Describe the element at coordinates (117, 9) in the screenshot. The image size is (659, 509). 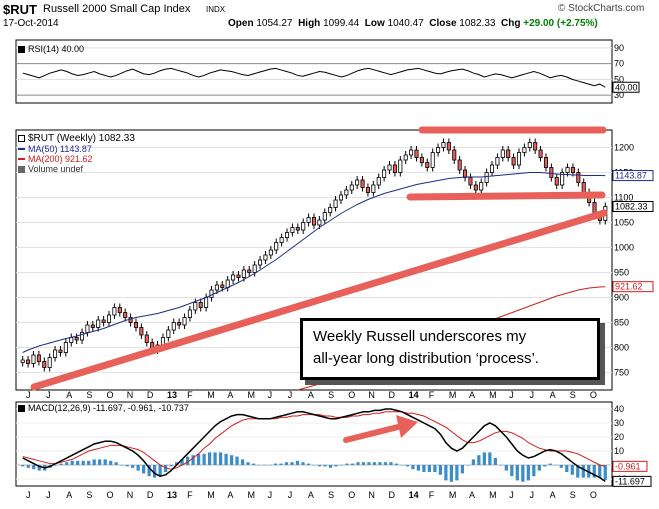
I see `index-name: Russell 2000 Small Cap Index` at that location.